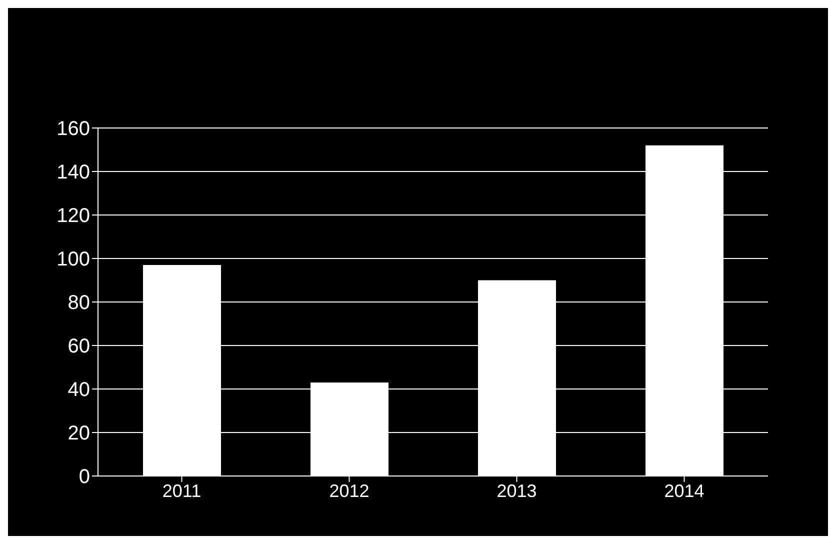 This screenshot has width=836, height=544. I want to click on x-tick-label: 2013, so click(516, 490).